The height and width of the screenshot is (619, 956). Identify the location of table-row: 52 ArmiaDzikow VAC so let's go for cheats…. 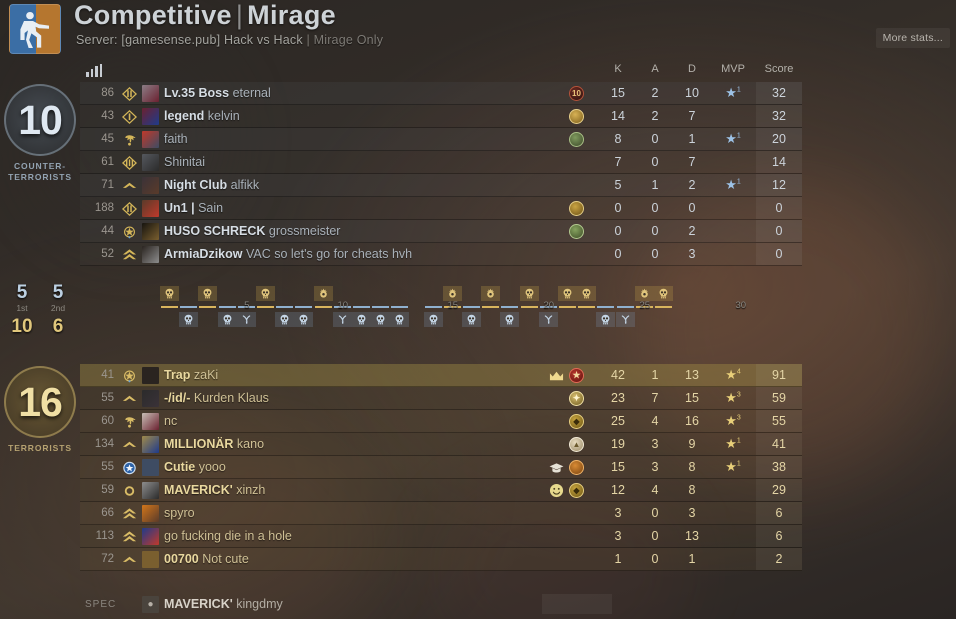
(441, 254).